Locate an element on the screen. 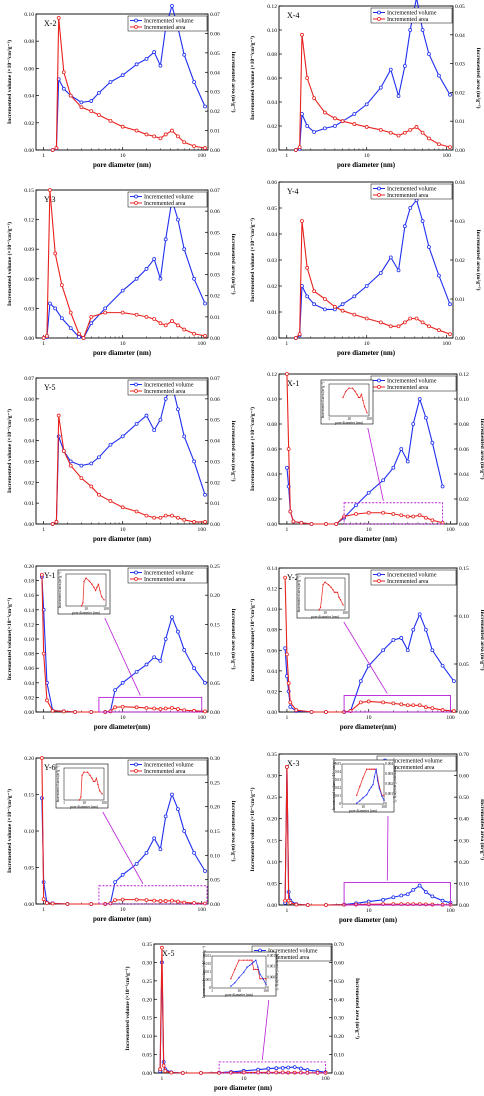  y-tick-label: 0.03 is located at coordinates (29, 462).